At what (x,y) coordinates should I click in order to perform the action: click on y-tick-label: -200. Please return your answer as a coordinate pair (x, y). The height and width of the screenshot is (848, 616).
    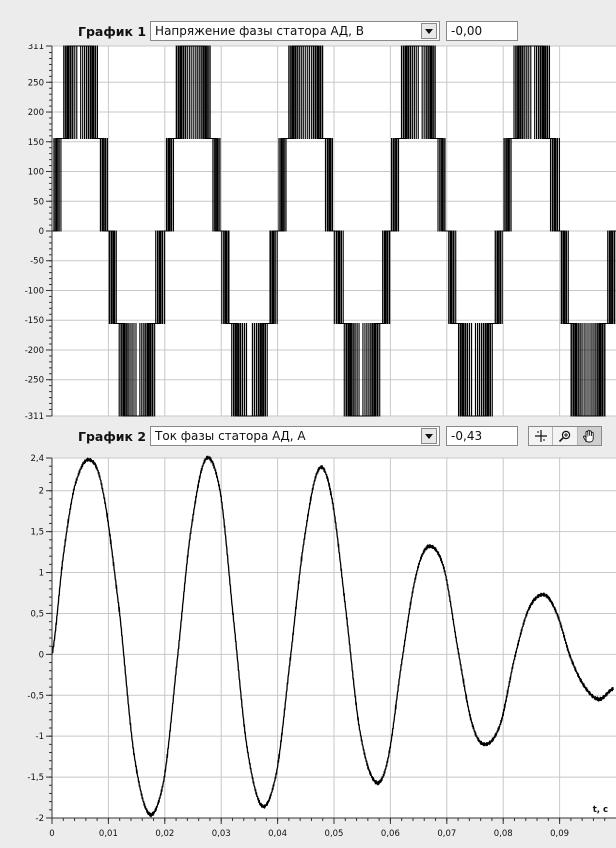
    Looking at the image, I should click on (34, 351).